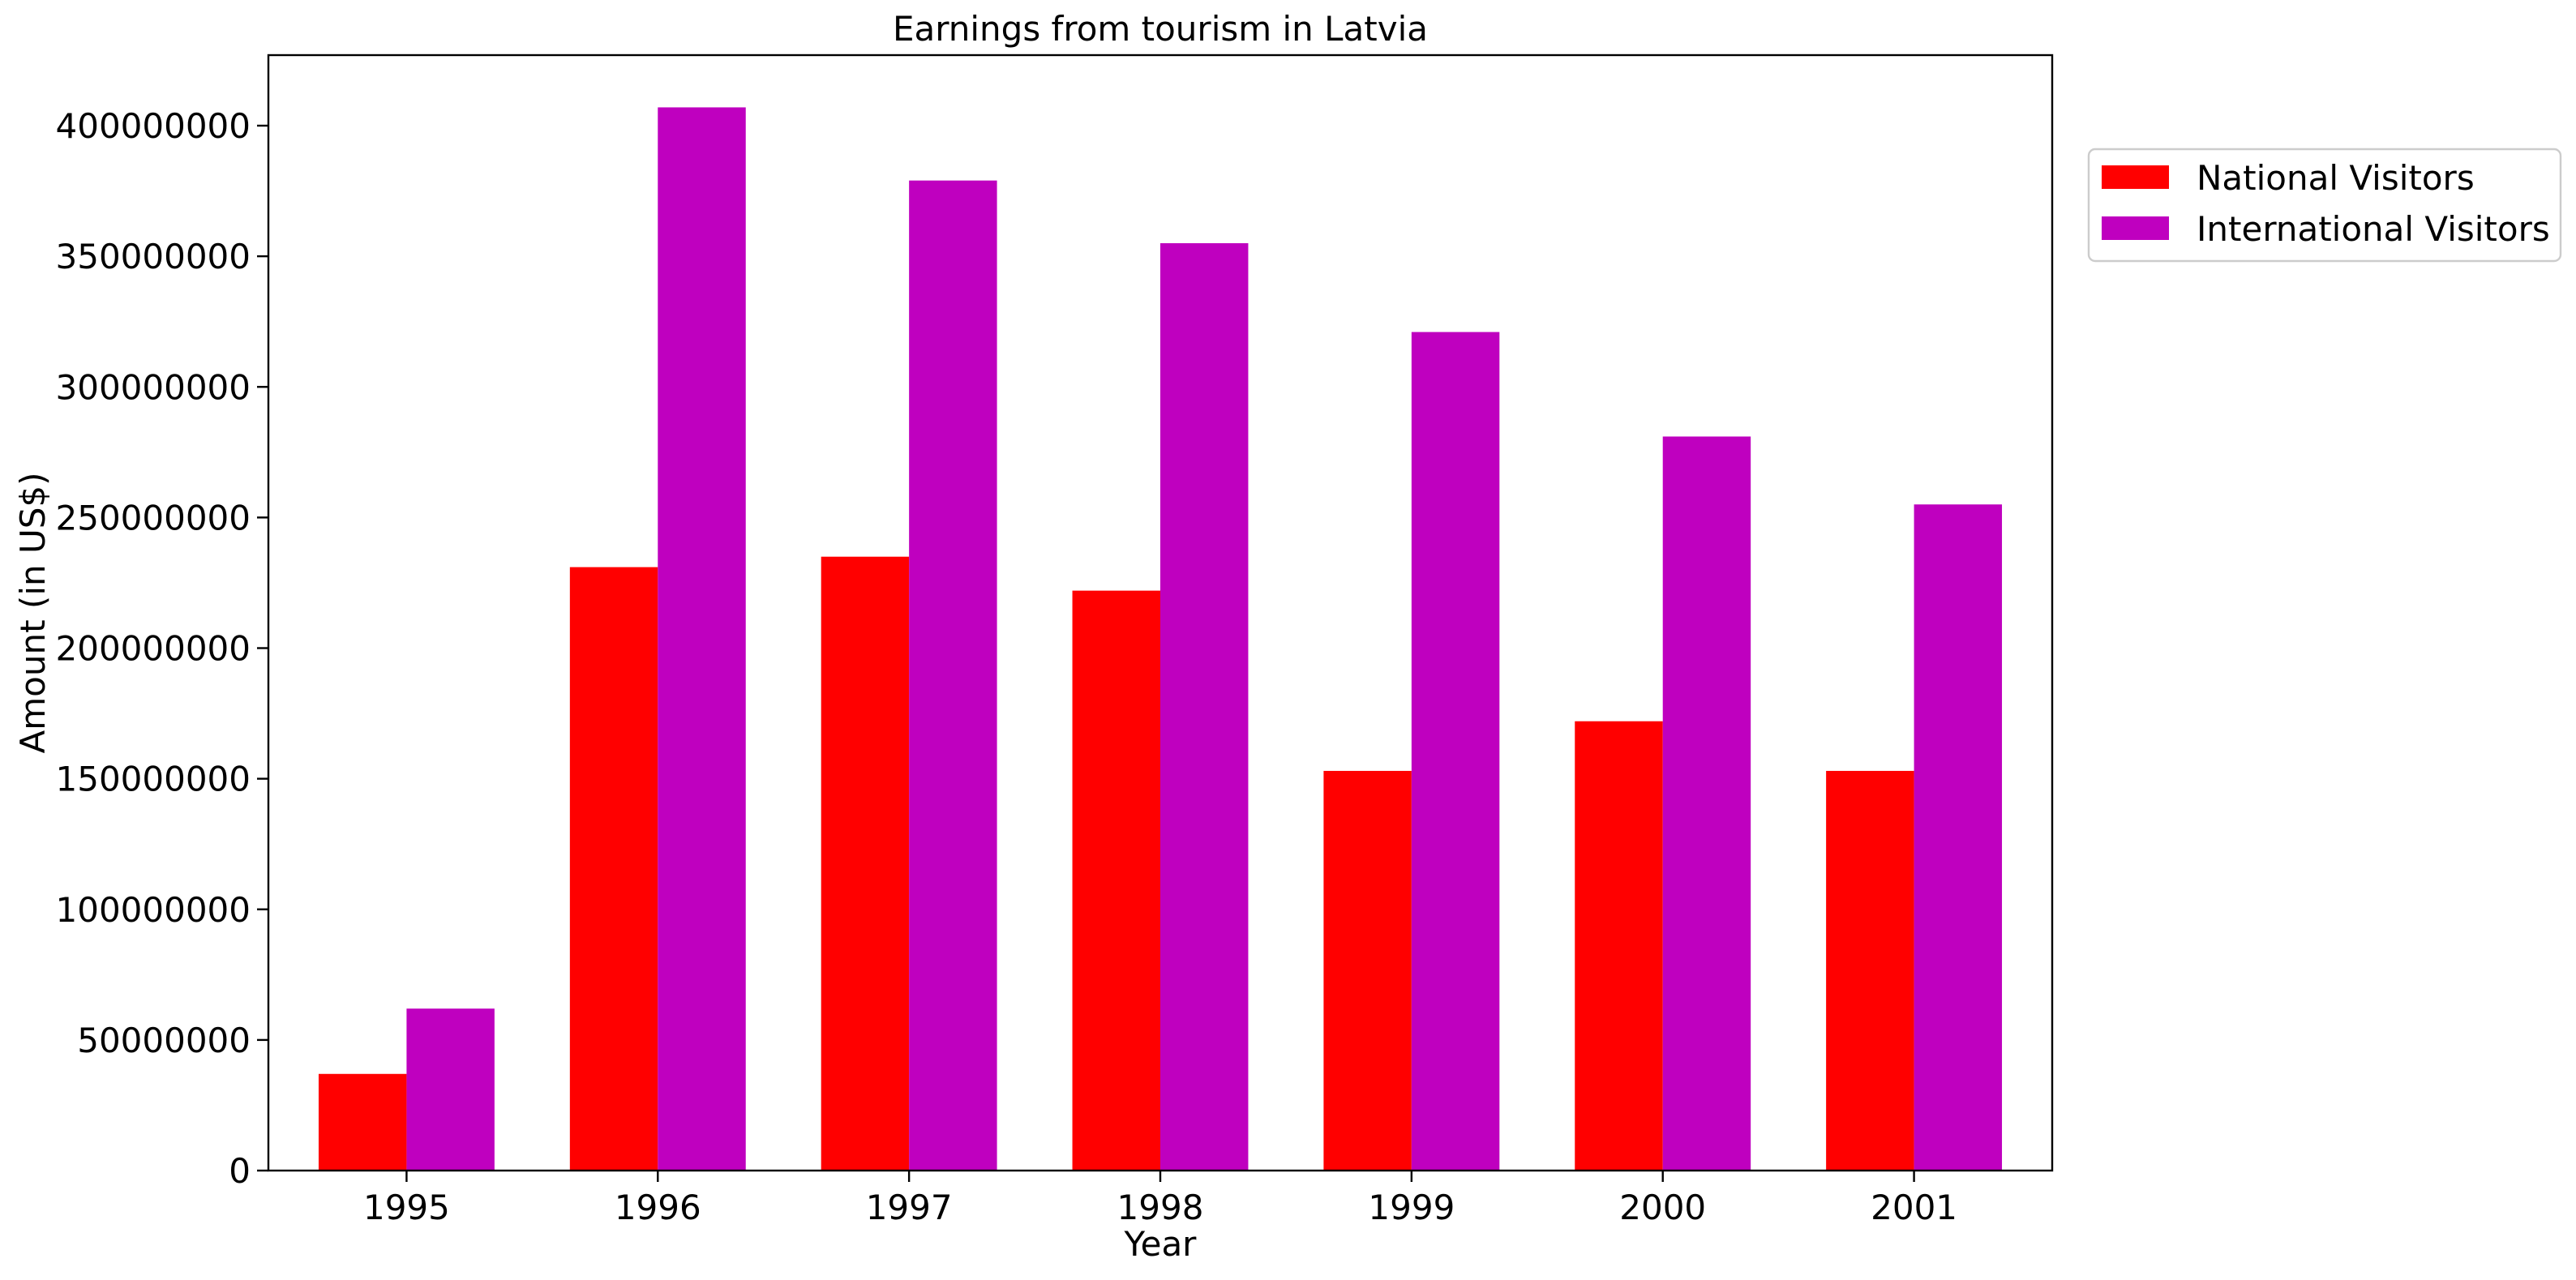 The height and width of the screenshot is (1280, 2576). I want to click on x-tick-label: 1995, so click(406, 1207).